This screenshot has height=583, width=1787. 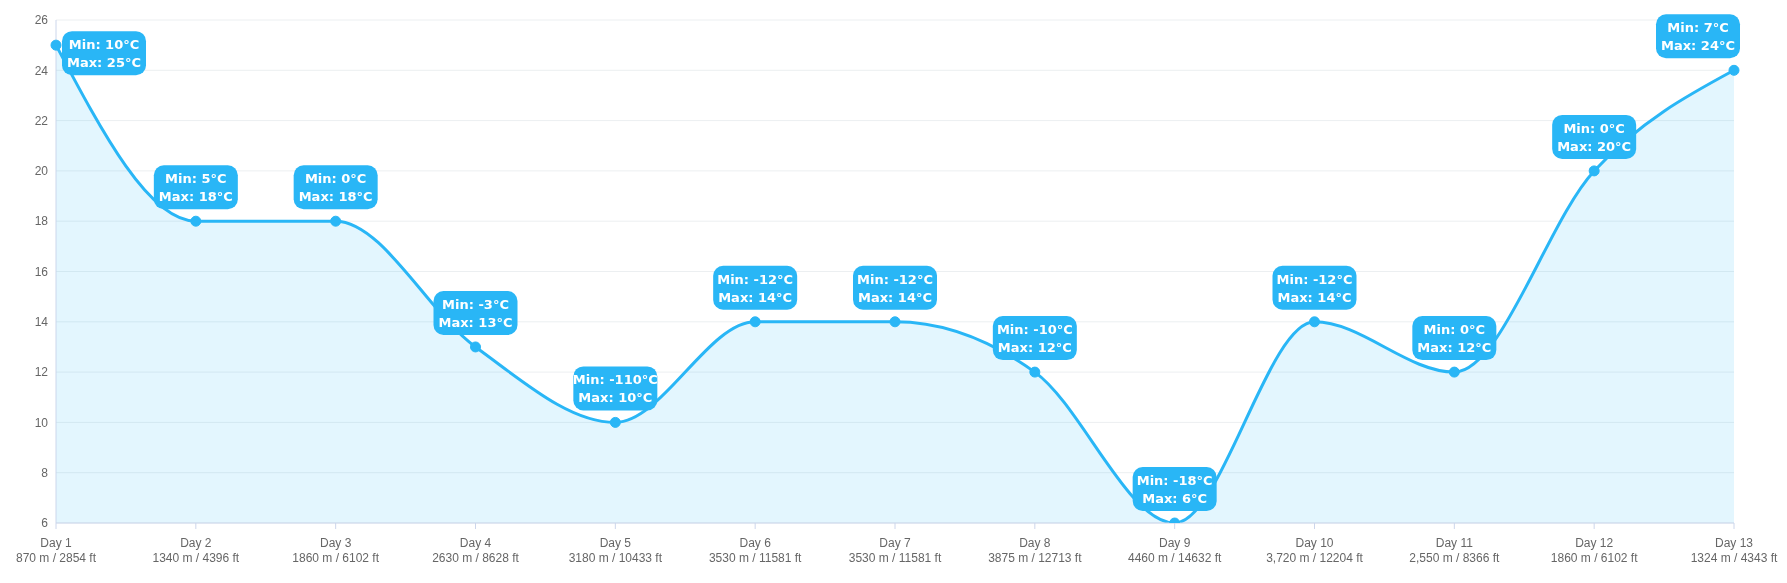 I want to click on y-tick-label: 8, so click(x=45, y=472).